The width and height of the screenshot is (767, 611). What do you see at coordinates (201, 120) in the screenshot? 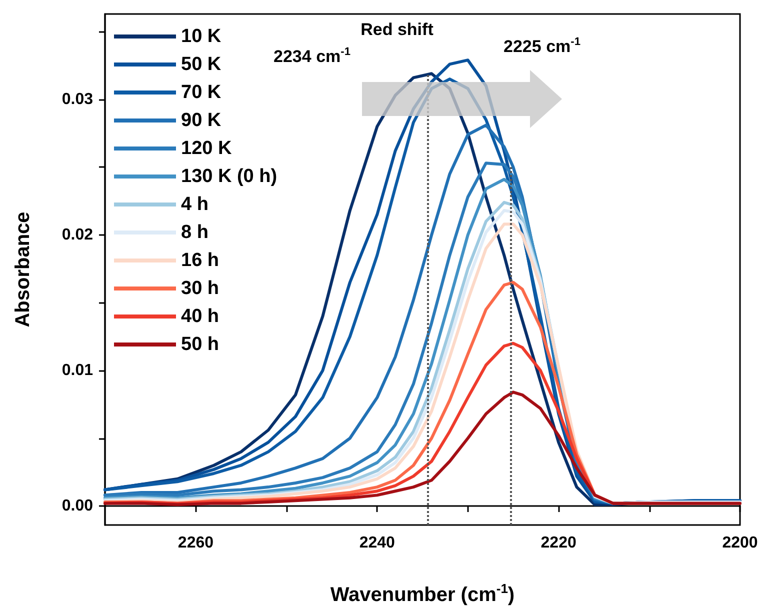
I see `legend-label: 90 K` at bounding box center [201, 120].